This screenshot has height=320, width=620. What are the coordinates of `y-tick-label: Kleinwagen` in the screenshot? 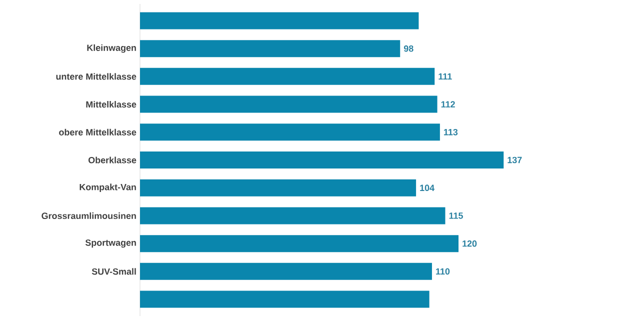 It's located at (111, 48).